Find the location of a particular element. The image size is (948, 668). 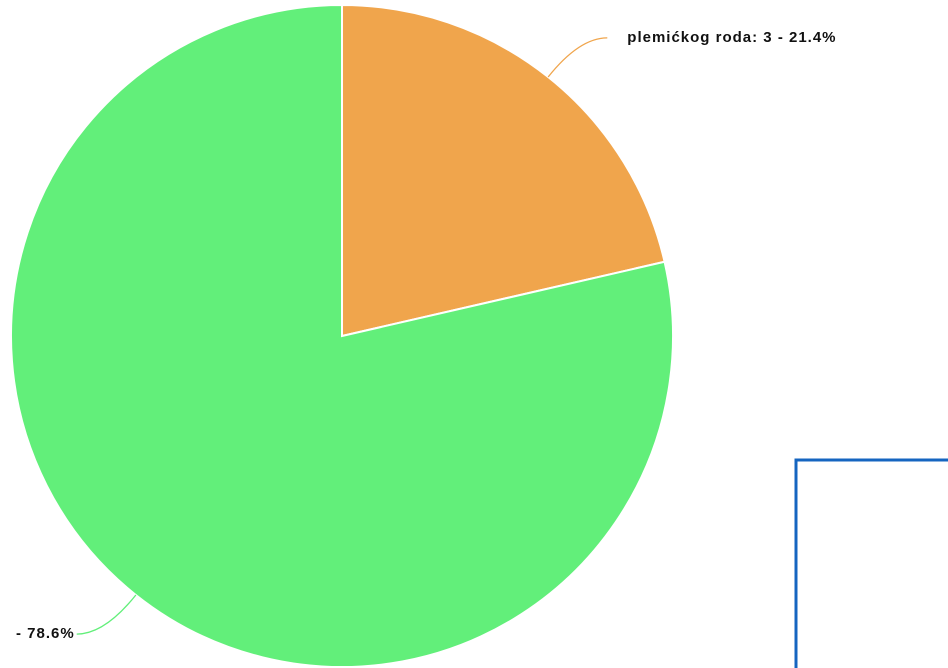

data-label: - 78.6% is located at coordinates (45, 633).